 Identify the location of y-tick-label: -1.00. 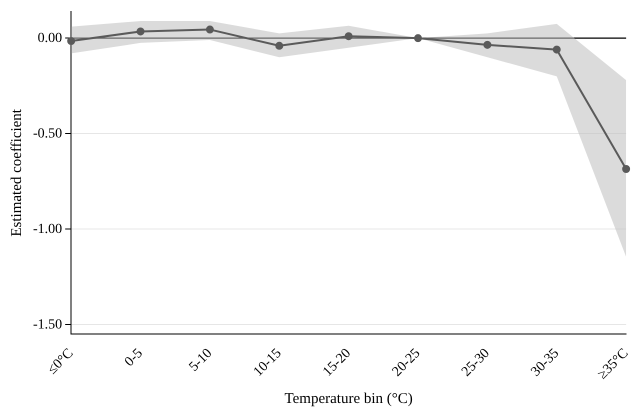
(47, 229).